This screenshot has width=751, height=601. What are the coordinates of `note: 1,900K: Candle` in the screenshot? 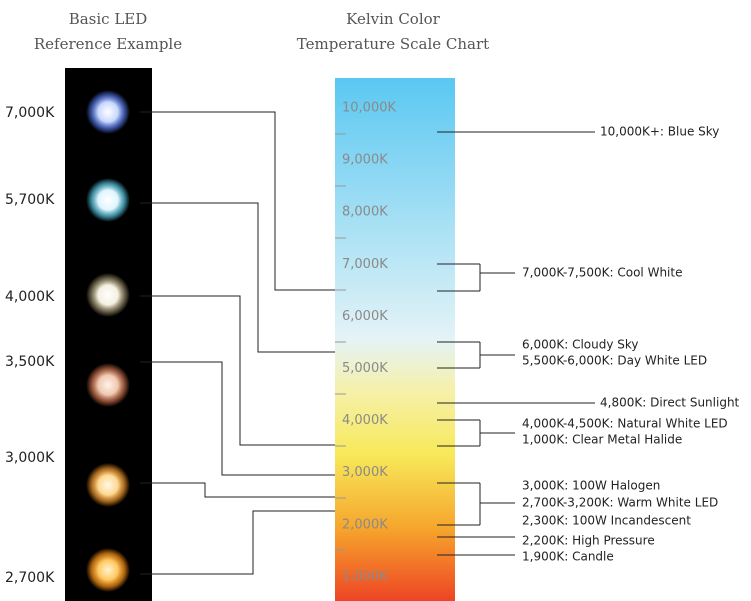 It's located at (568, 557).